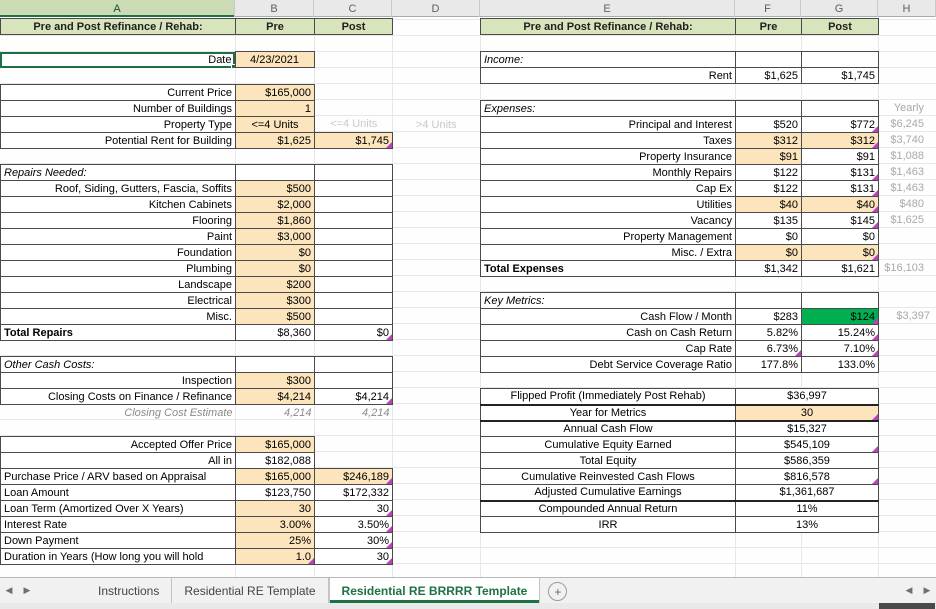 The height and width of the screenshot is (609, 936). Describe the element at coordinates (118, 332) in the screenshot. I see `repairs-total-label: Total Repairs` at that location.